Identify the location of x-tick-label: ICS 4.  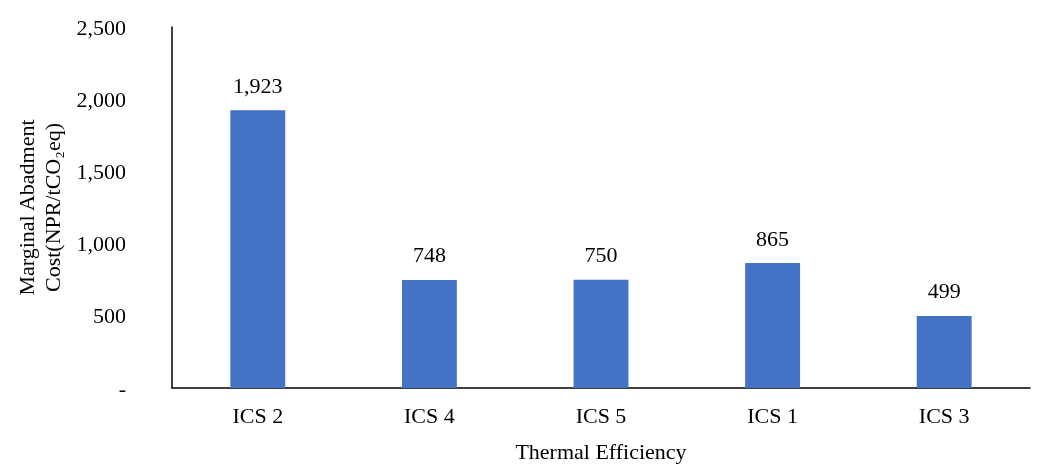
(429, 415).